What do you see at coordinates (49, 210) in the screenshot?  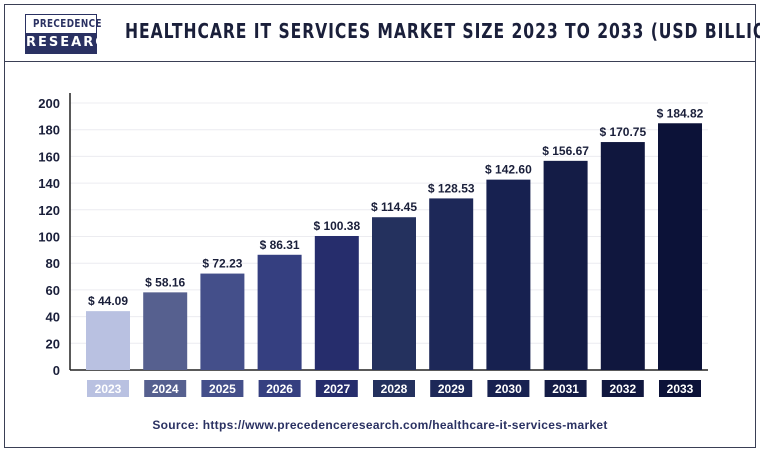 I see `y-tick-label: 120` at bounding box center [49, 210].